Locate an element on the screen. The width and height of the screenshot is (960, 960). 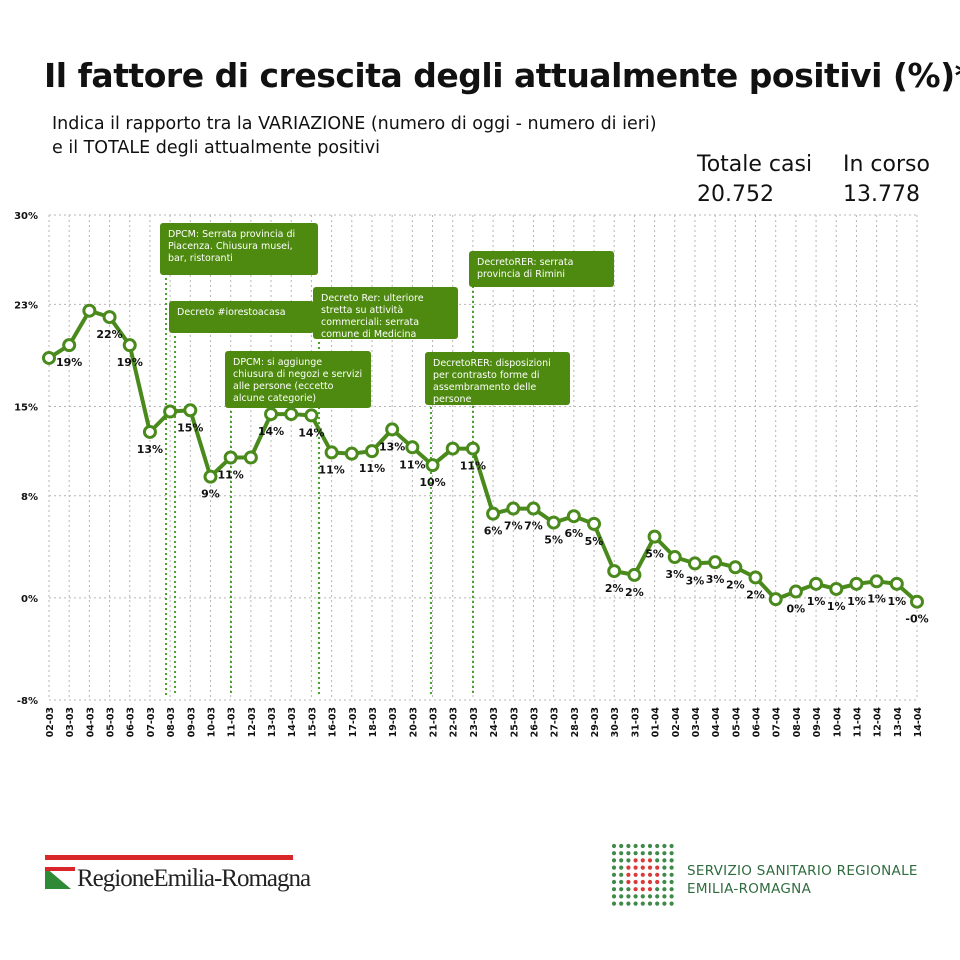
annotation-line: bar, ristoranti is located at coordinates (200, 258).